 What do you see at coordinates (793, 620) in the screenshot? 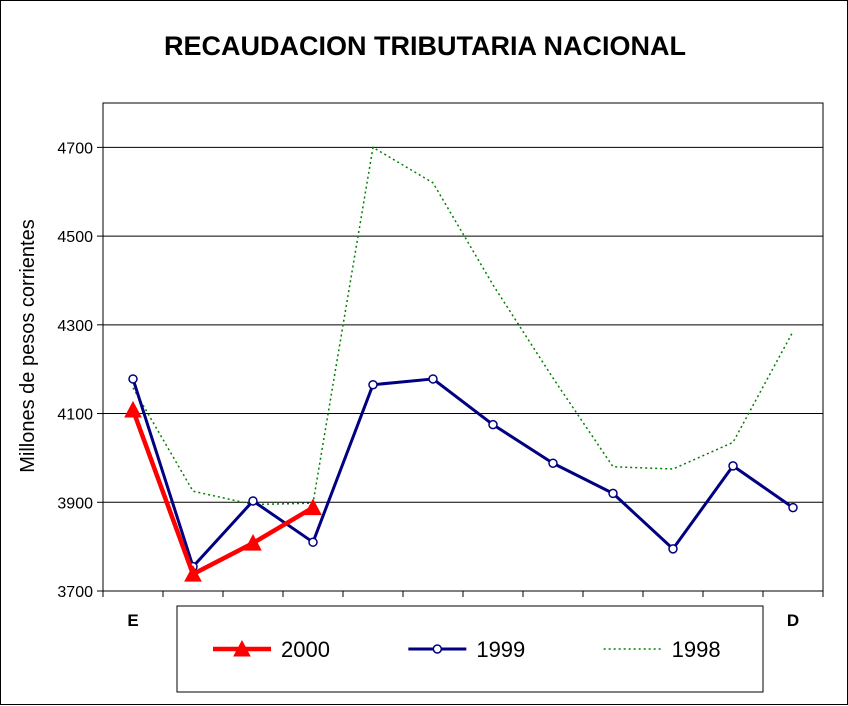
I see `x-tick-label: D` at bounding box center [793, 620].